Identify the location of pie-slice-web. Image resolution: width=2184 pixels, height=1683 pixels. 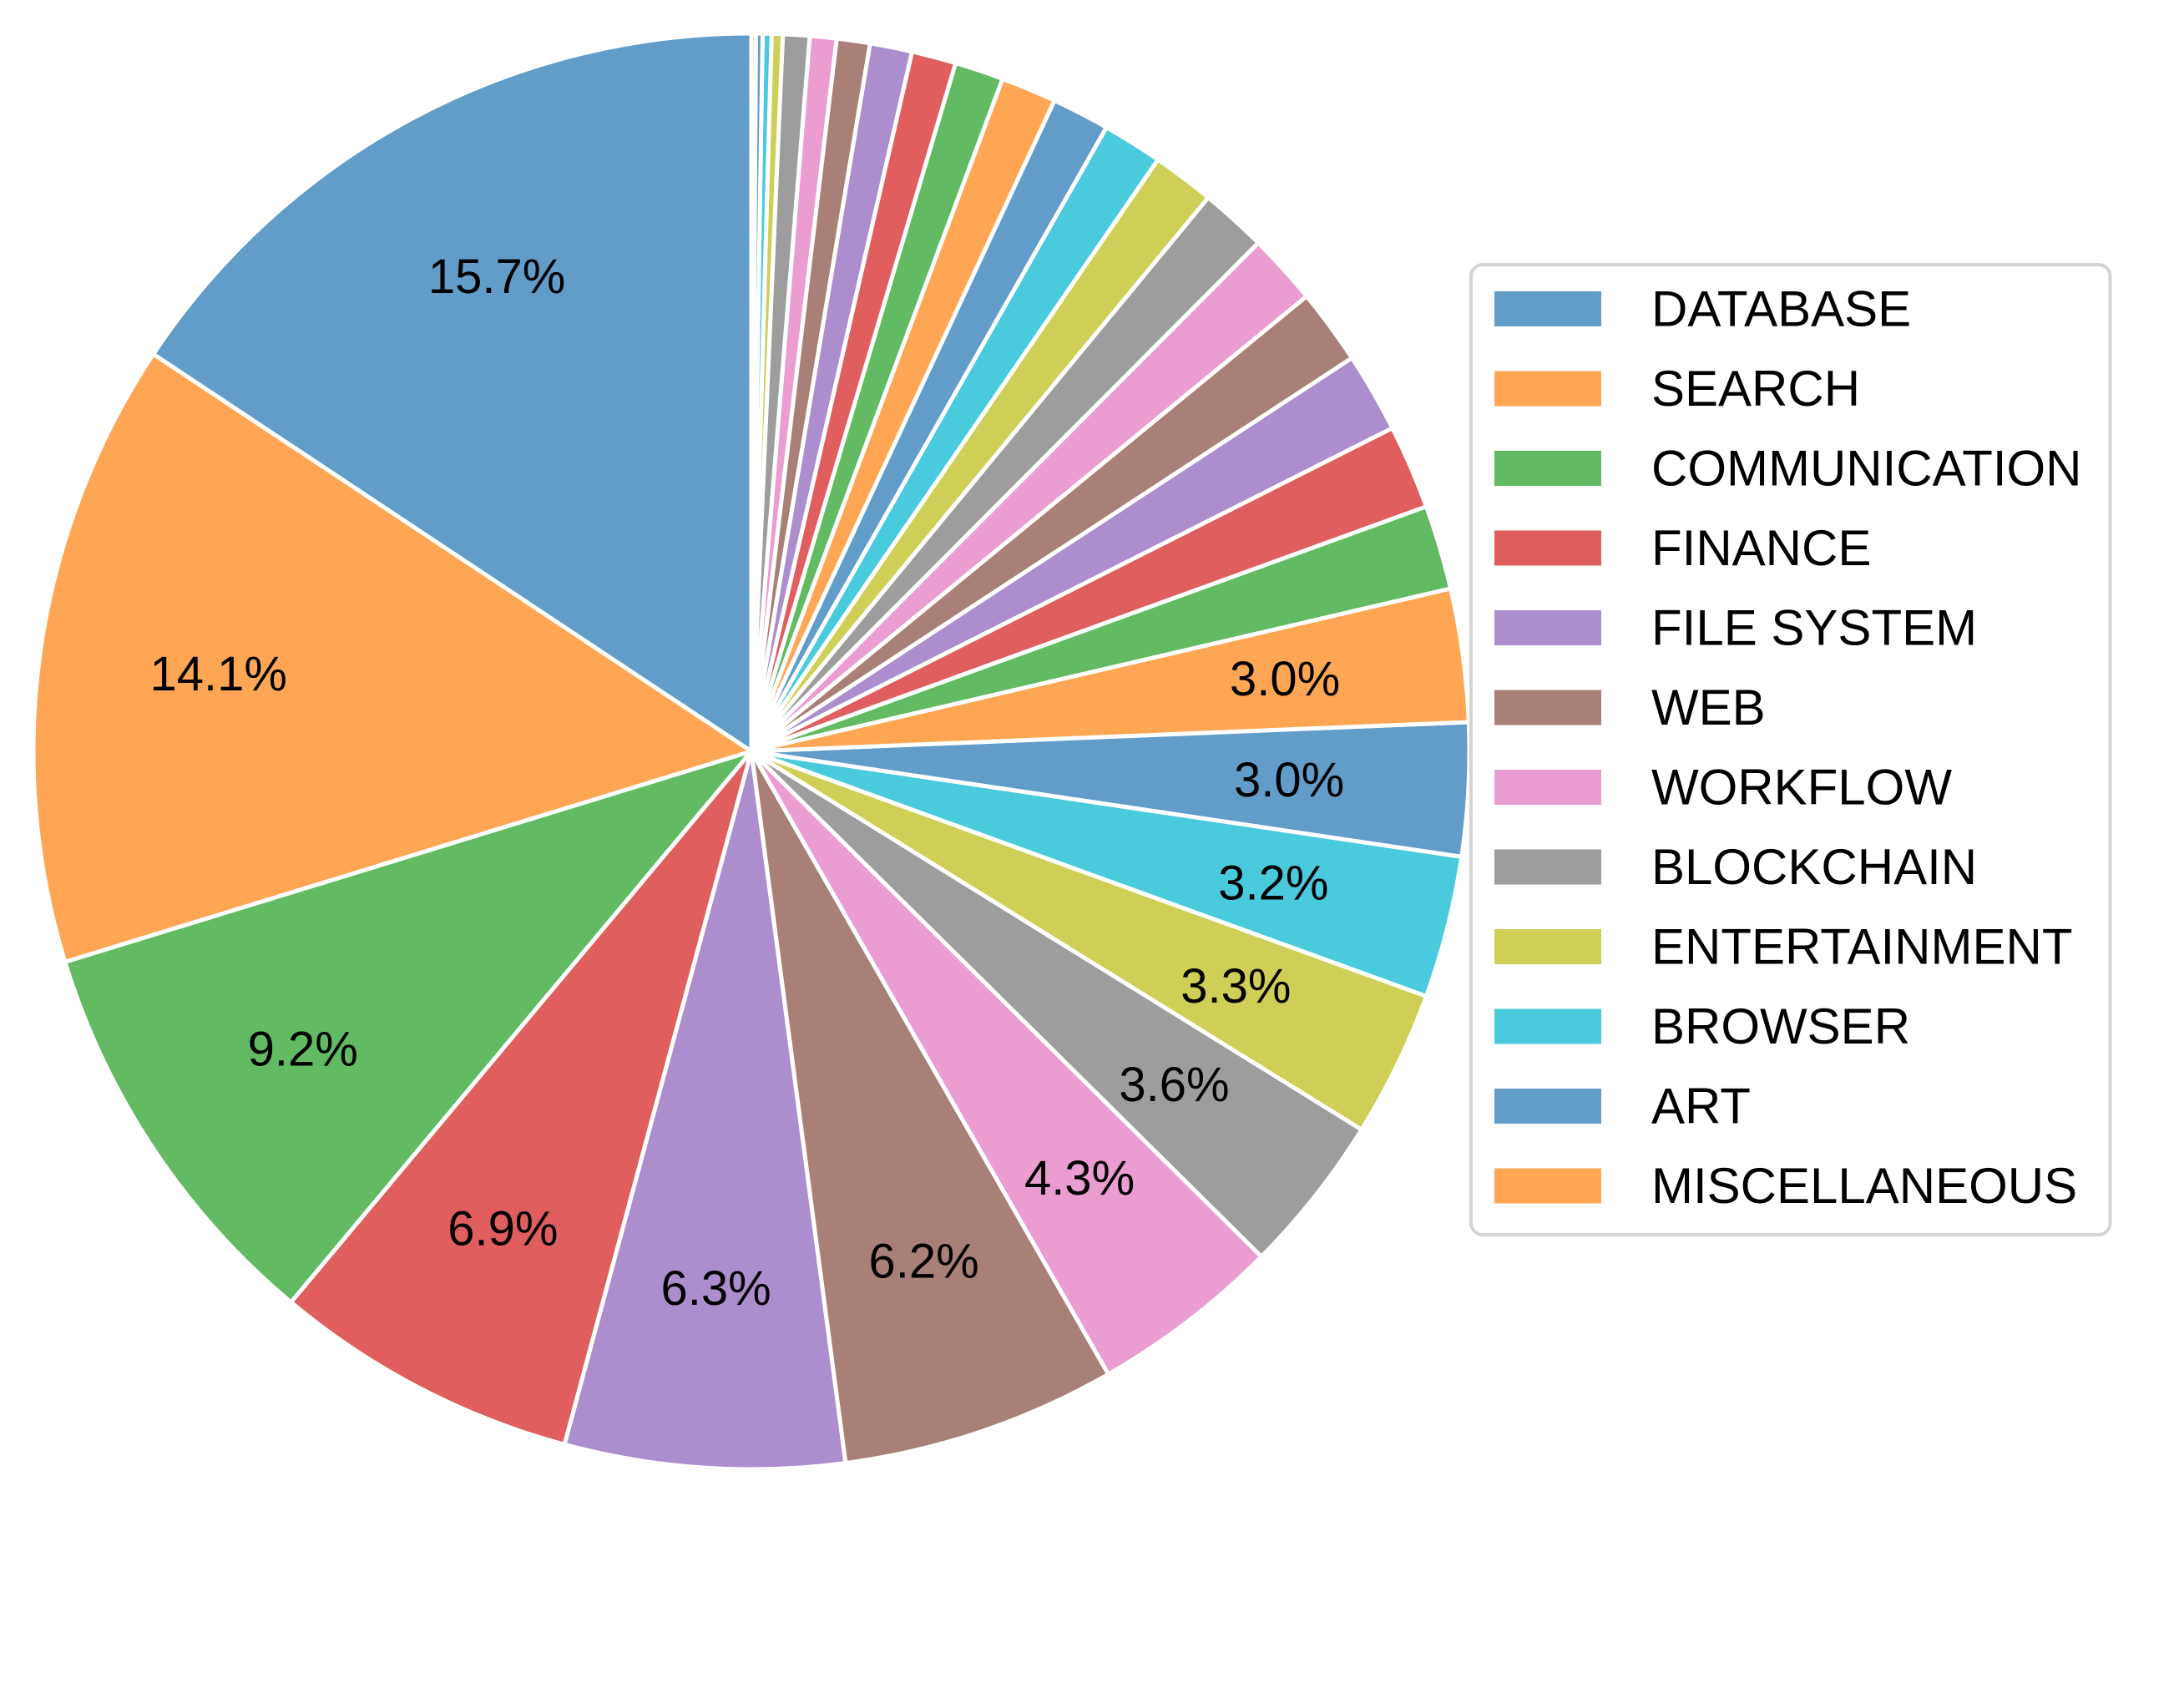
(930, 1107).